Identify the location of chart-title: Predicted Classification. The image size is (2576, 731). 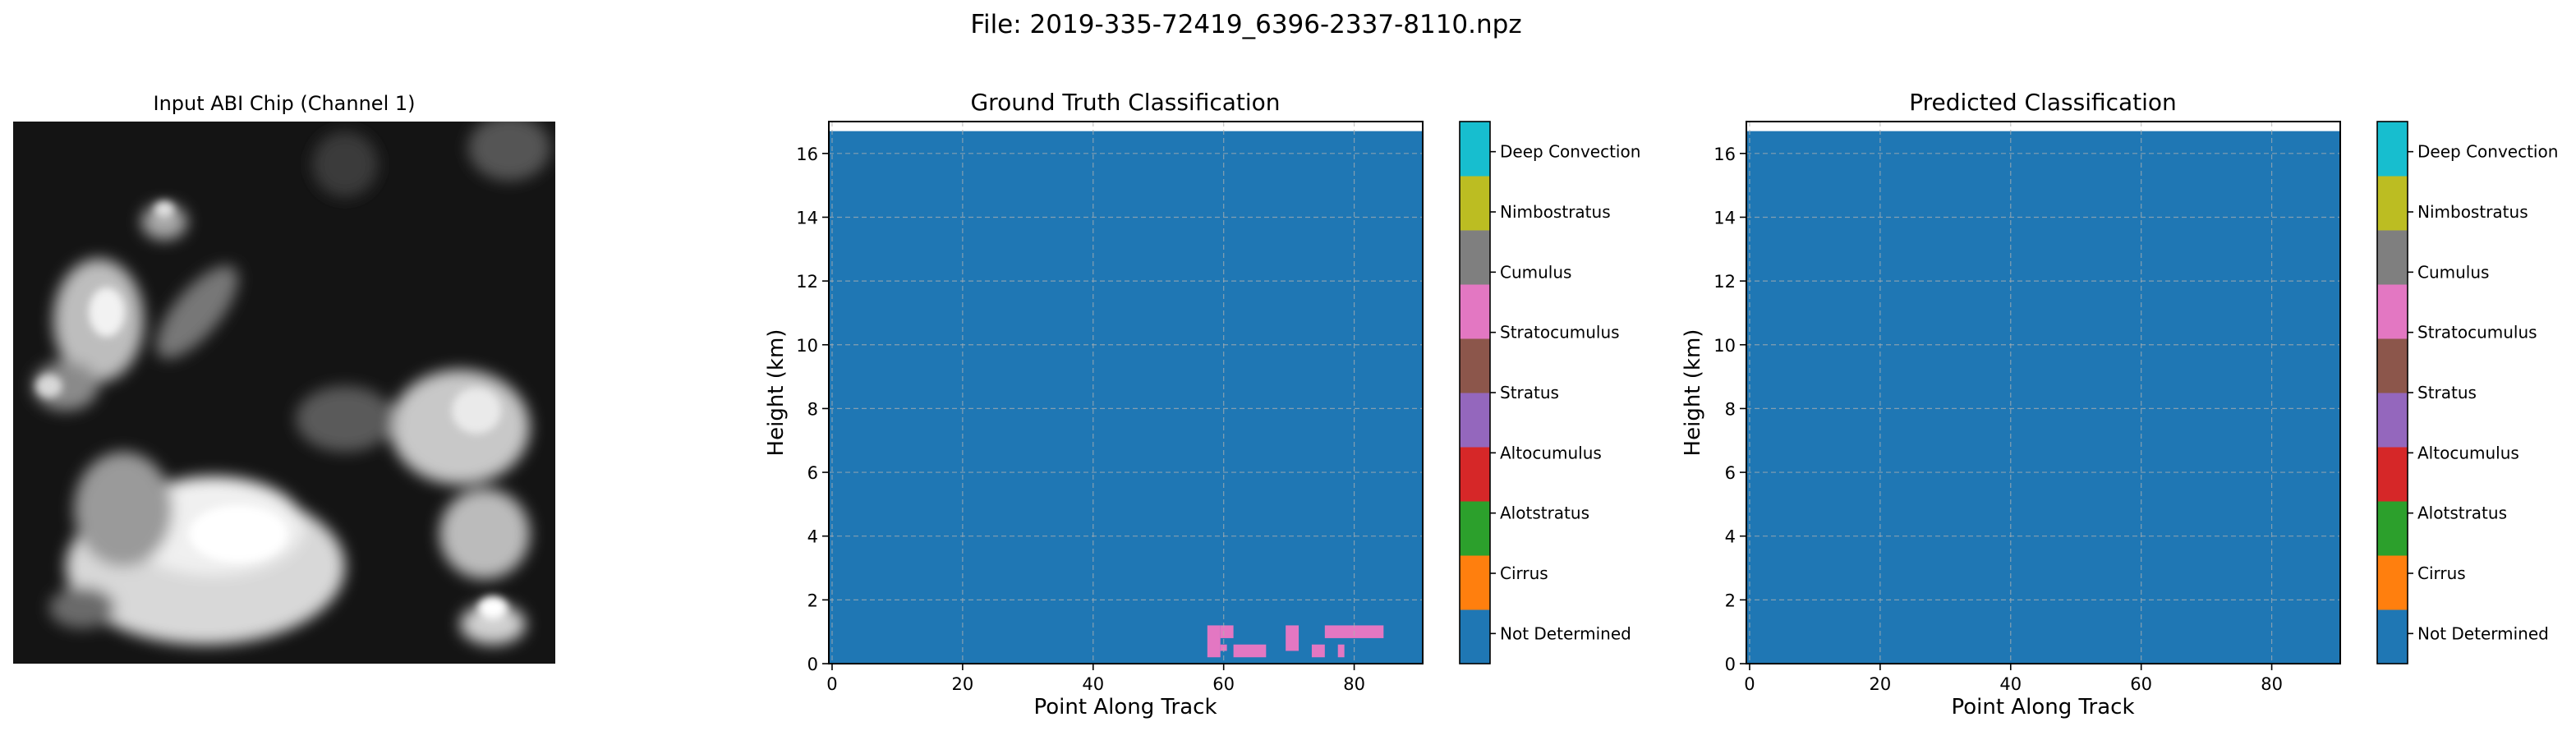
(2043, 102).